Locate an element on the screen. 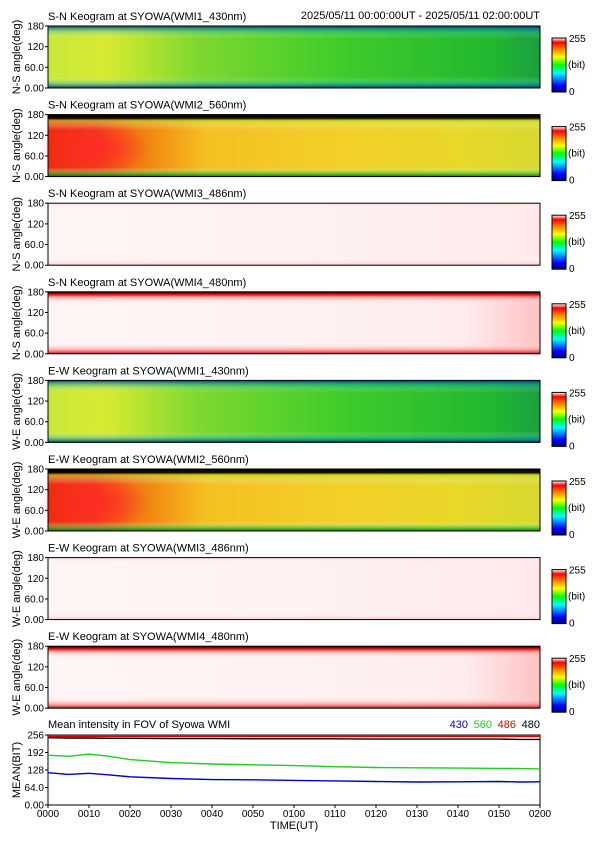 Image resolution: width=595 pixels, height=842 pixels. panel-title: E-W Keogram at SYOWA(WMI1_430nm) is located at coordinates (148, 371).